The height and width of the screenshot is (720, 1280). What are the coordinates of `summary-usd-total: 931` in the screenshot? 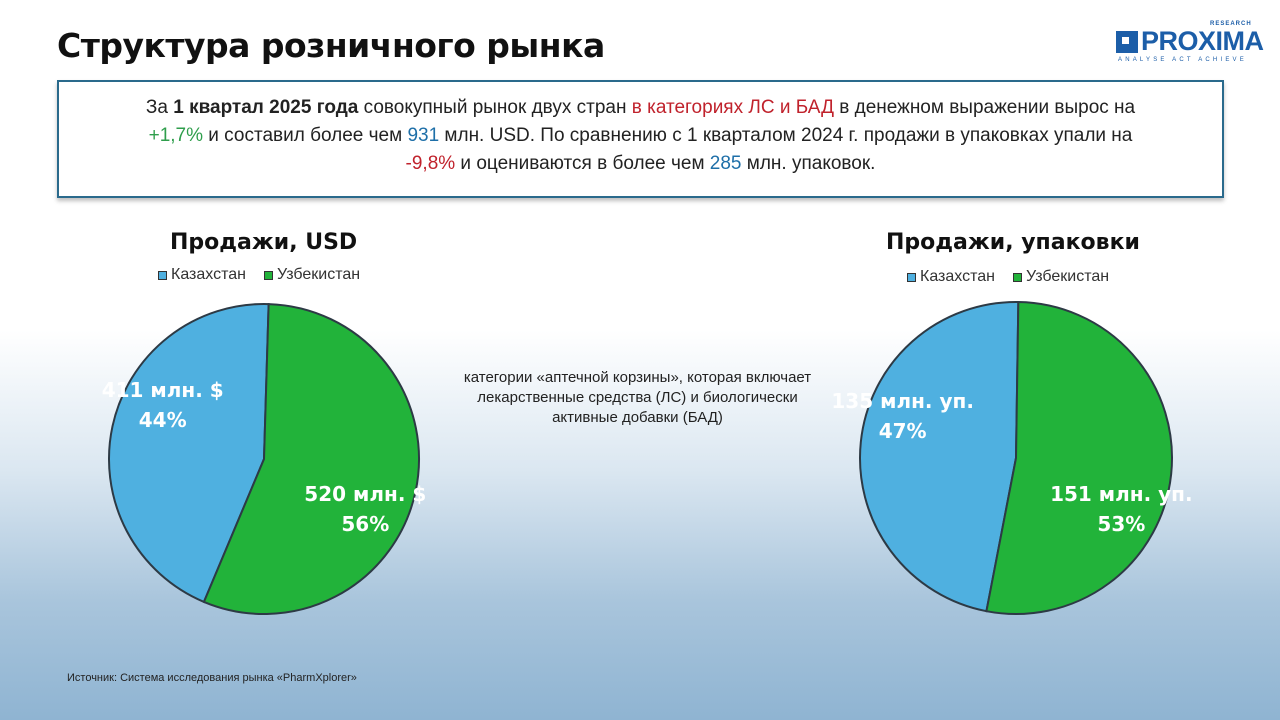 It's located at (423, 135).